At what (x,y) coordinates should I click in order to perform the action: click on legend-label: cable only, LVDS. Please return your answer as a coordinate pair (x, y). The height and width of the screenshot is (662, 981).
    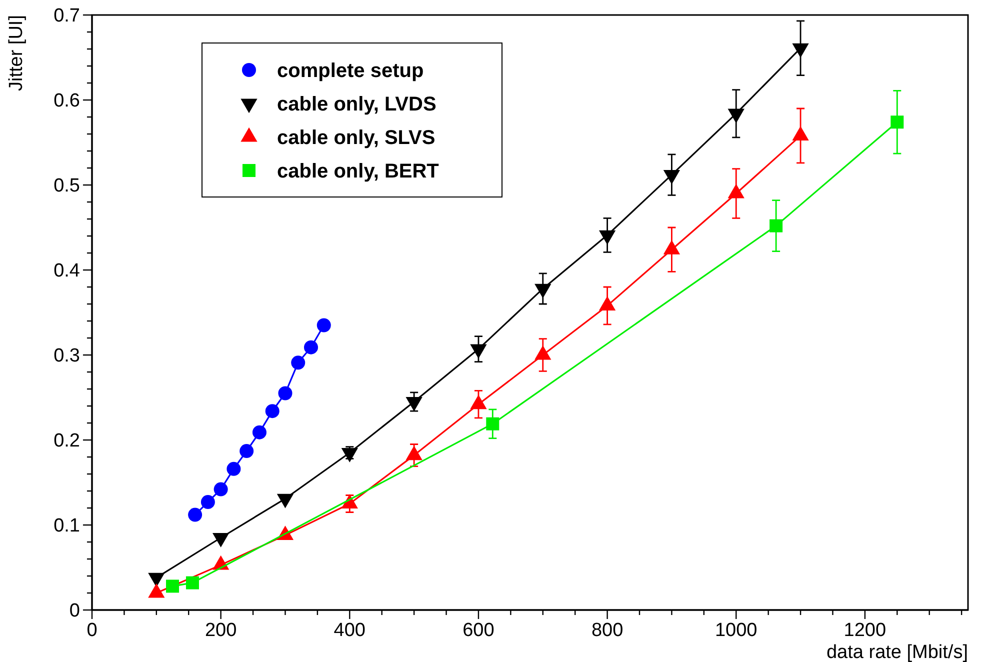
    Looking at the image, I should click on (356, 105).